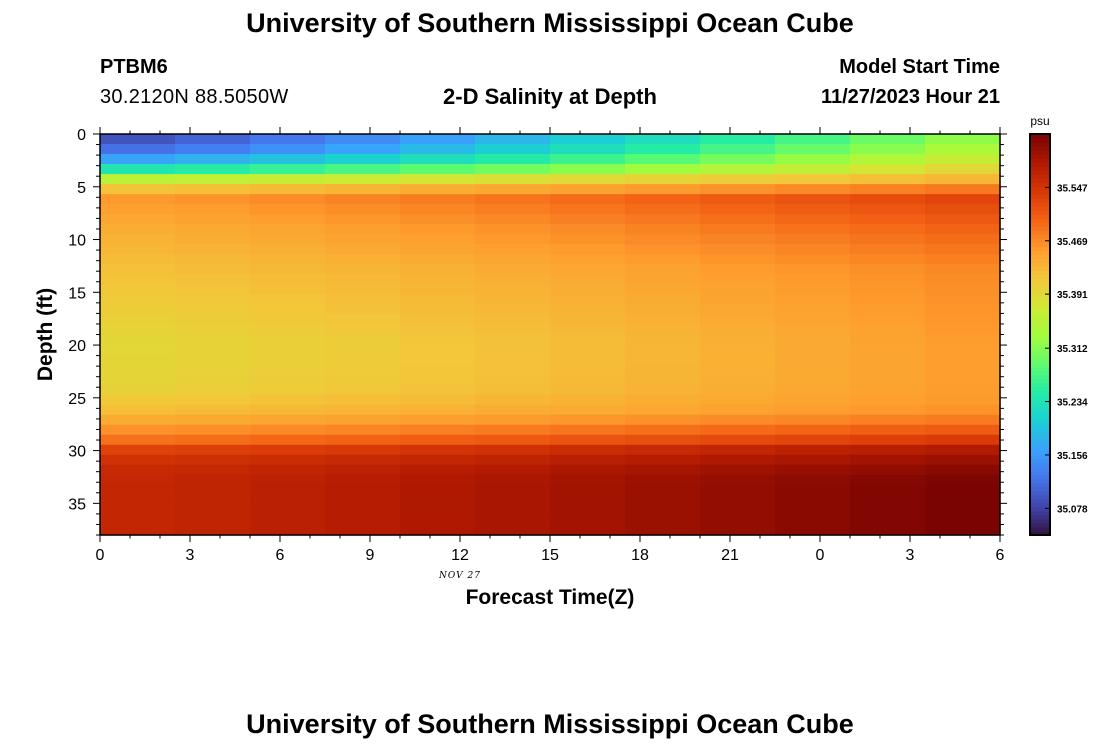 This screenshot has height=750, width=1100. Describe the element at coordinates (1072, 456) in the screenshot. I see `colorbar-tick-label: 35.156` at that location.